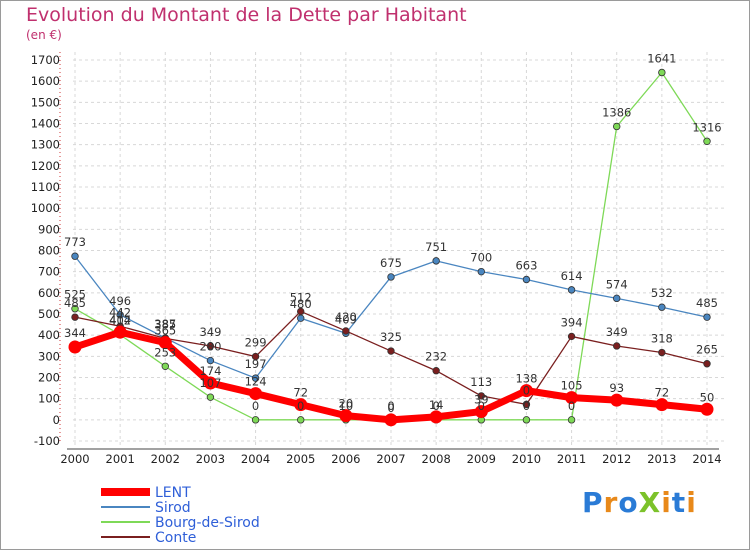  What do you see at coordinates (572, 386) in the screenshot?
I see `data-label-lent: 105` at bounding box center [572, 386].